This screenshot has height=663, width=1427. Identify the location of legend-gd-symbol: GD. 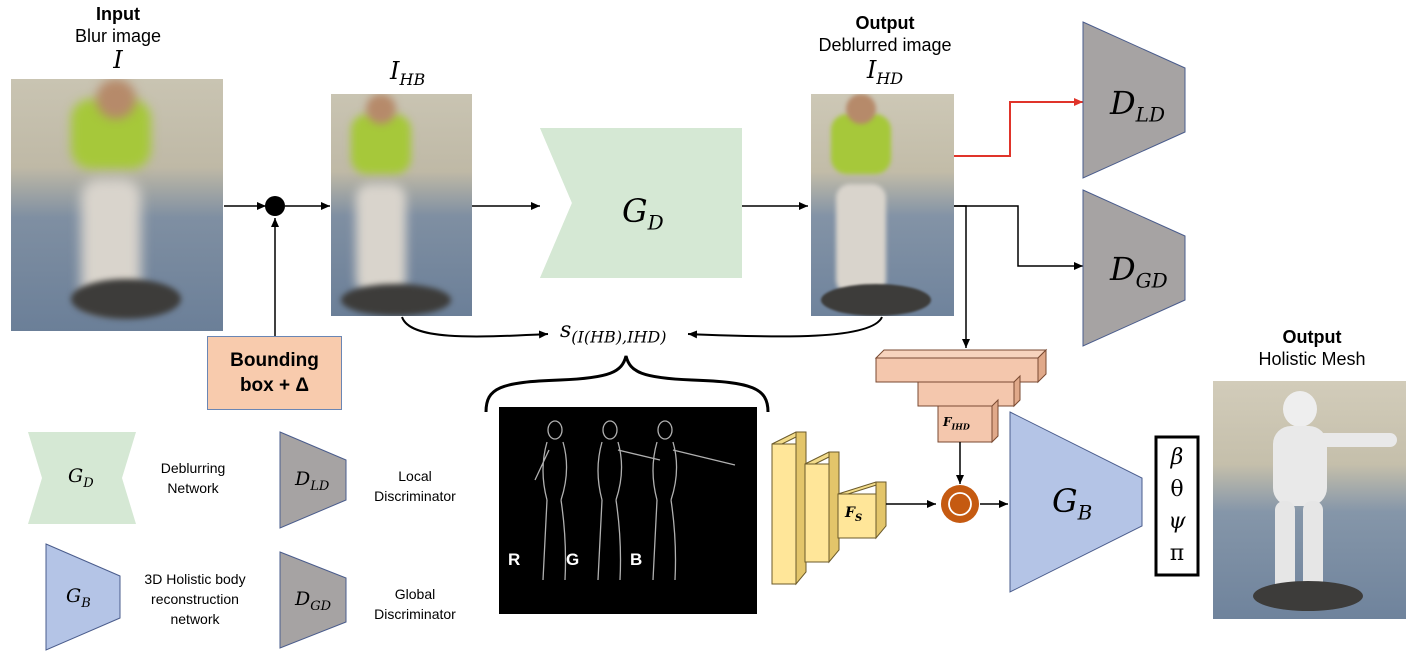
(81, 478).